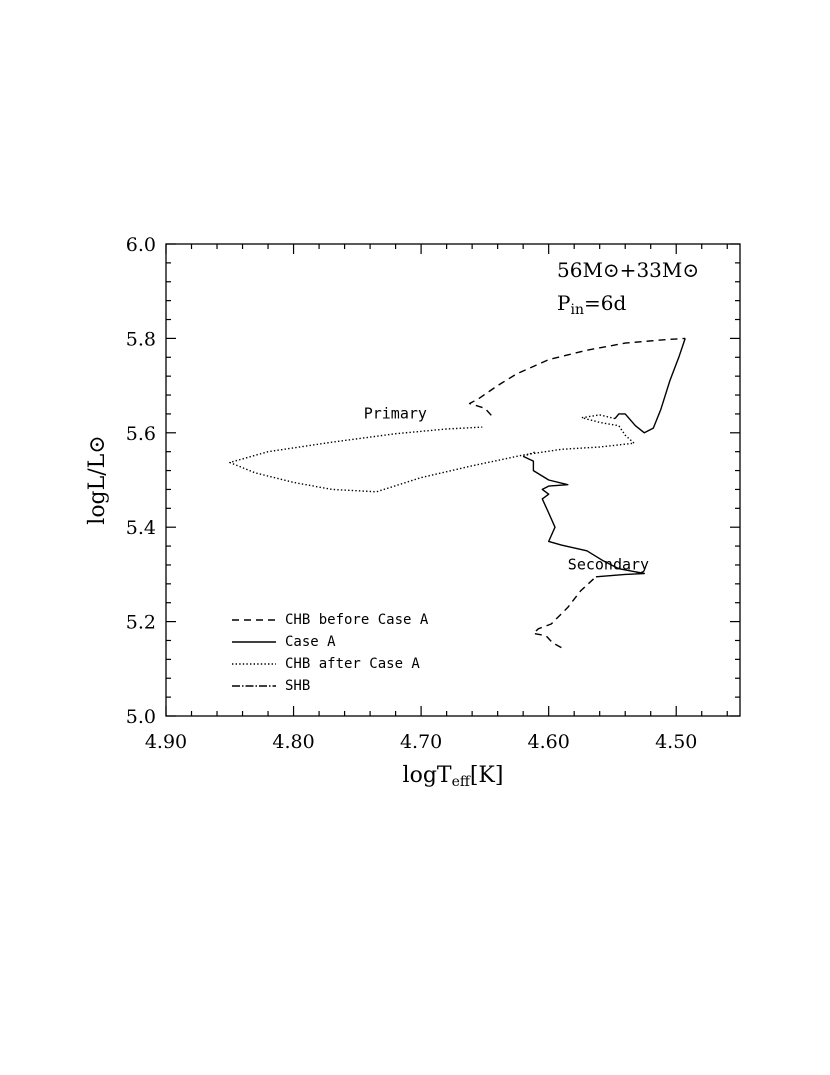 The width and height of the screenshot is (830, 1075). Describe the element at coordinates (427, 775) in the screenshot. I see `x-axis-title-main: logT` at that location.